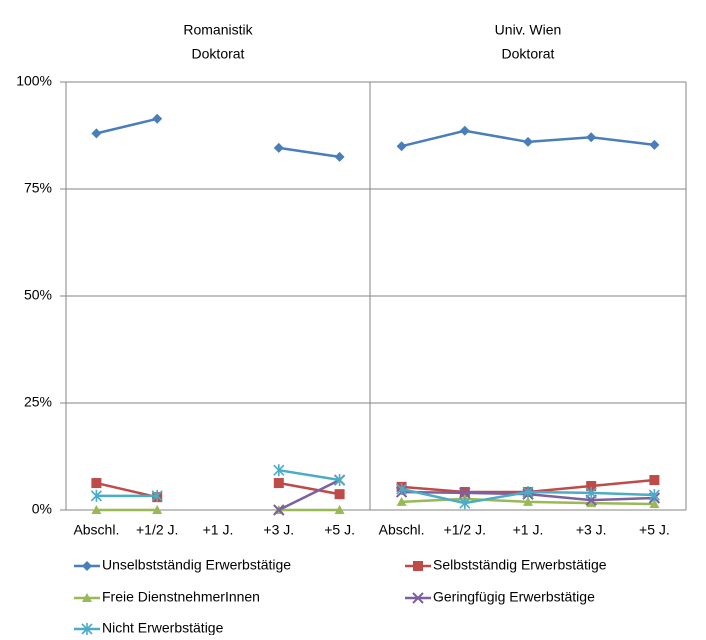 Image resolution: width=706 pixels, height=640 pixels. Describe the element at coordinates (38, 188) in the screenshot. I see `y-tick-label: 75%` at that location.